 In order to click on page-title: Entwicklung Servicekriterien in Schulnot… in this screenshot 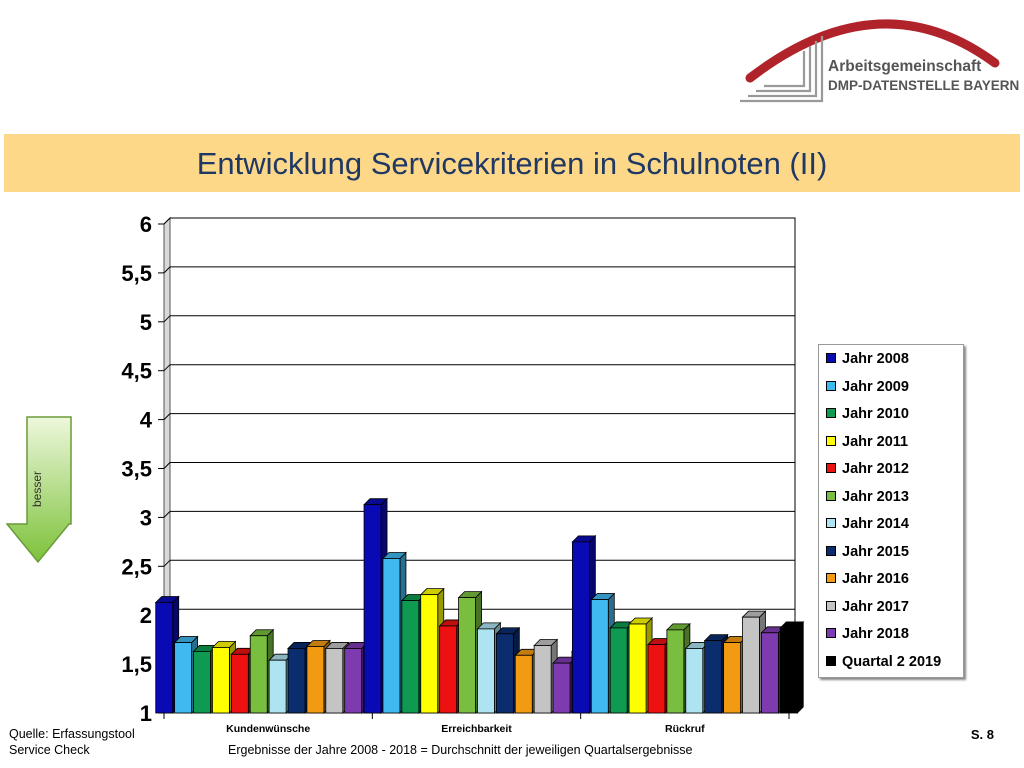, I will do `click(512, 163)`.